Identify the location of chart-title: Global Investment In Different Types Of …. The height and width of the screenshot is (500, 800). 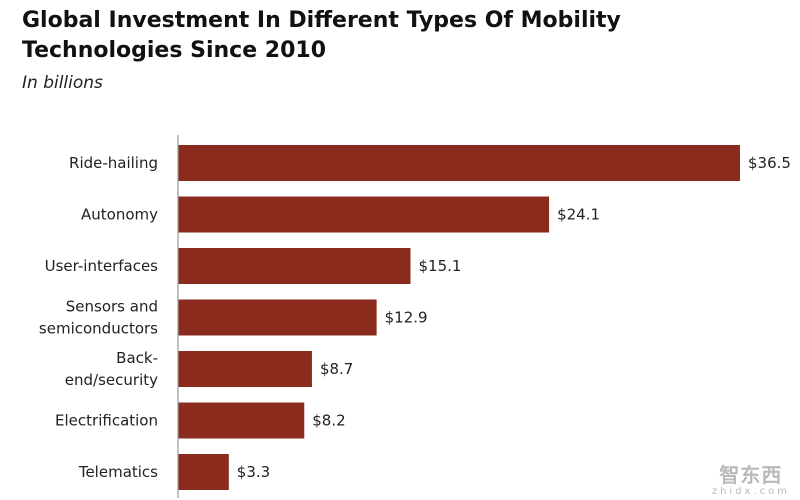
(321, 35).